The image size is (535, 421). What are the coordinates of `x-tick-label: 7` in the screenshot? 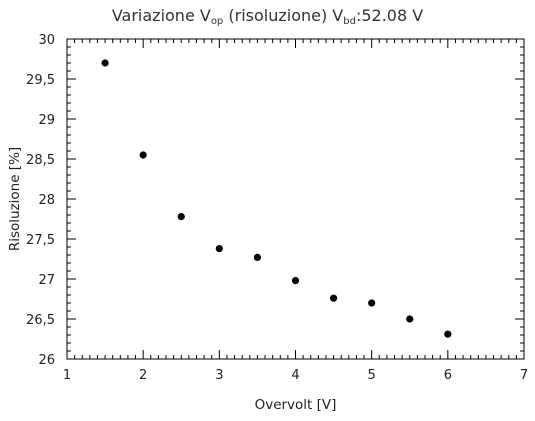 It's located at (524, 375).